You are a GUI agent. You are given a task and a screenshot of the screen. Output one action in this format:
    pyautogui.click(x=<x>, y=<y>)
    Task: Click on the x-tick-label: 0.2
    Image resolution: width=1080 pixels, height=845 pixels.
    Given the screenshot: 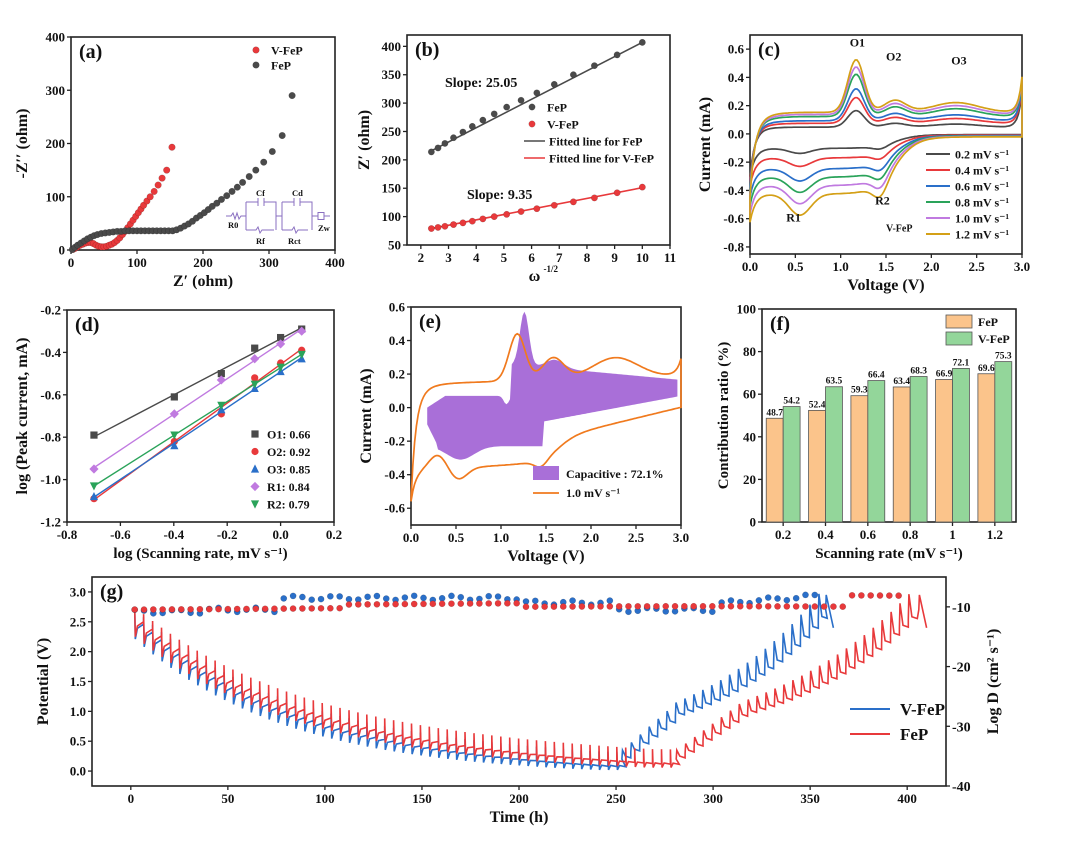 What is the action you would take?
    pyautogui.click(x=334, y=534)
    